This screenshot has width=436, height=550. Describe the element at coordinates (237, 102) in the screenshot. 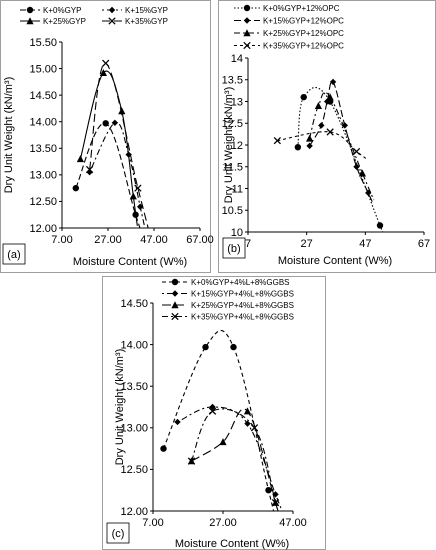

I see `y-tick-label: 13` at that location.